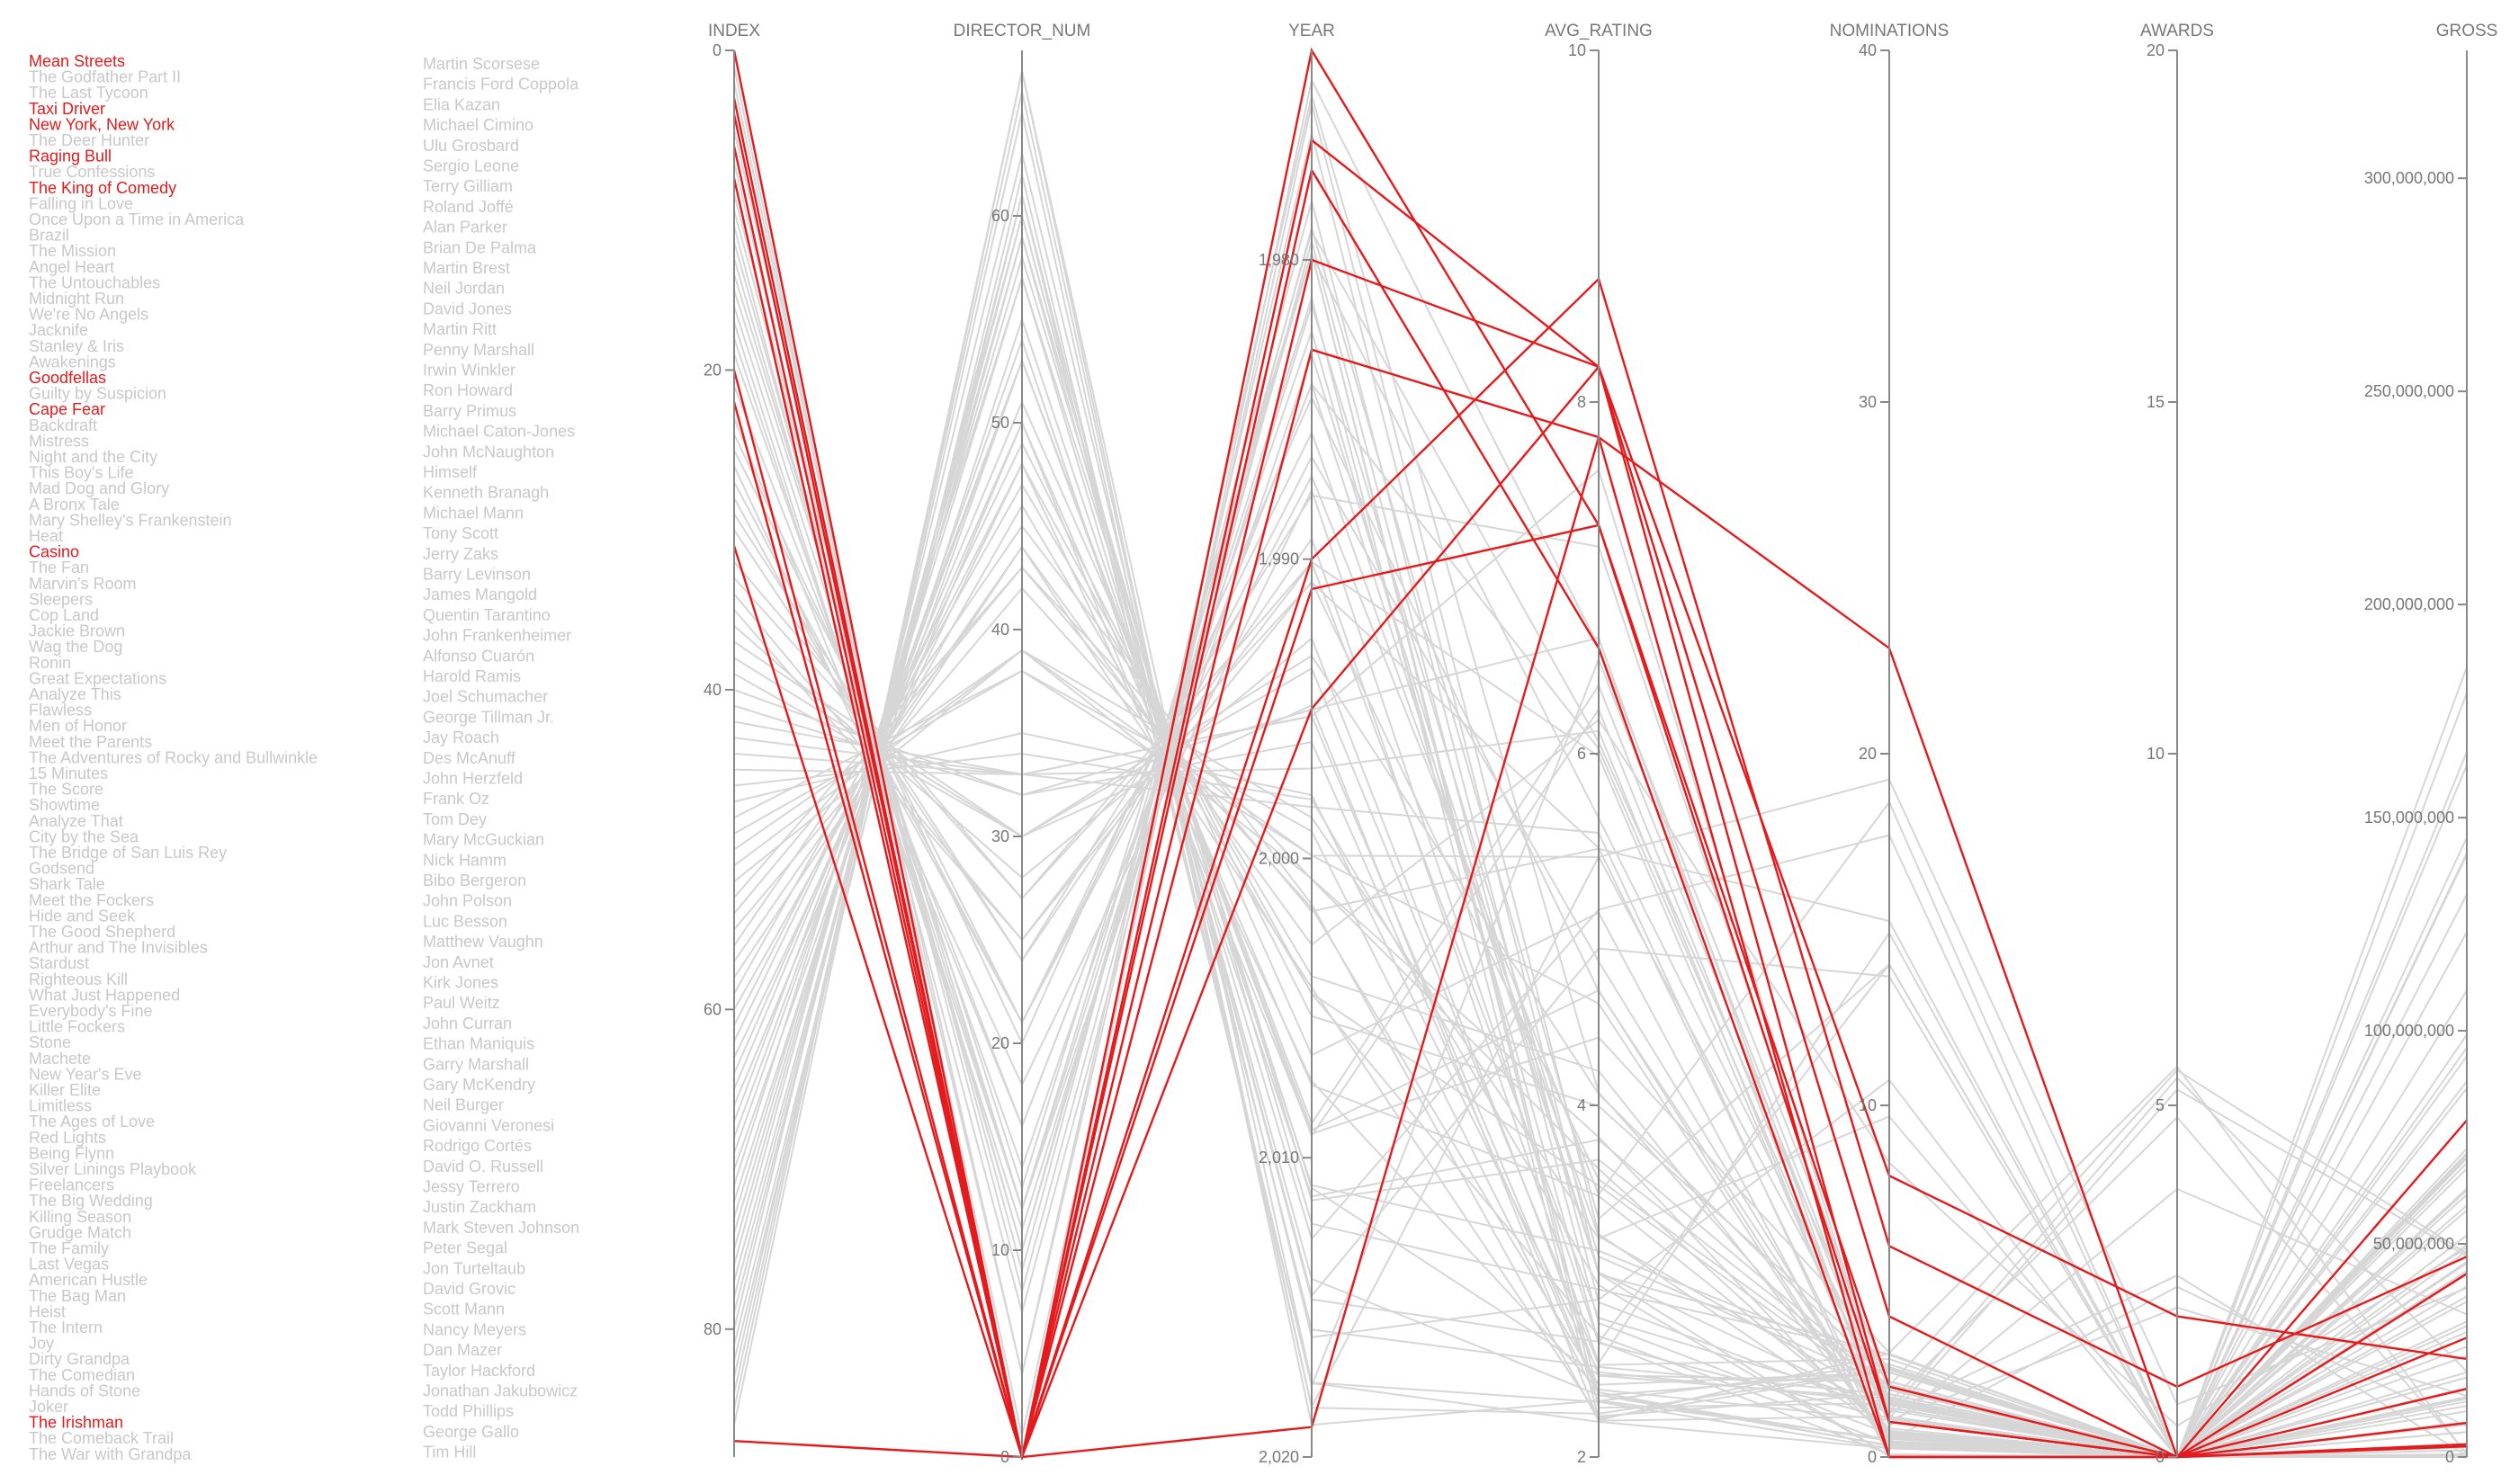 This screenshot has height=1484, width=2510. I want to click on film-label-great-expectations: Great Expectations, so click(97, 678).